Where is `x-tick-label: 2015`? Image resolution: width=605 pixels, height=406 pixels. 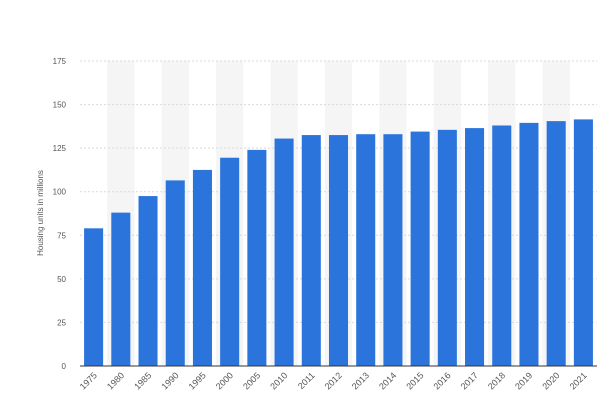
x-tick-label: 2015 is located at coordinates (414, 380).